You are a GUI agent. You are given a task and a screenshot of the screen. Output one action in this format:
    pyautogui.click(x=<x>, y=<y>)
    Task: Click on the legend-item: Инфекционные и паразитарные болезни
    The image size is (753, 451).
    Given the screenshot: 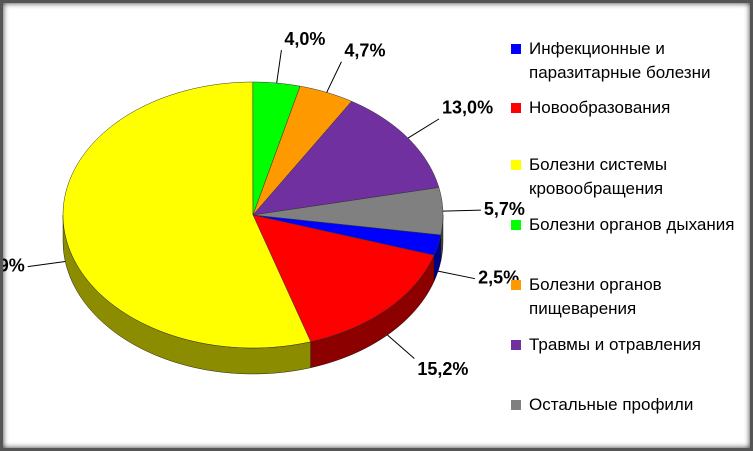 What is the action you would take?
    pyautogui.click(x=628, y=61)
    